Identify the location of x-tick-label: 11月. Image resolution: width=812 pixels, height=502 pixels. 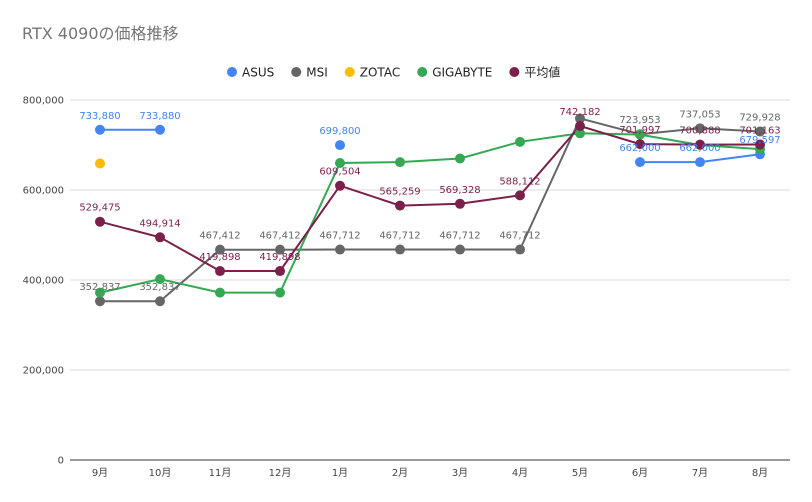
(220, 473).